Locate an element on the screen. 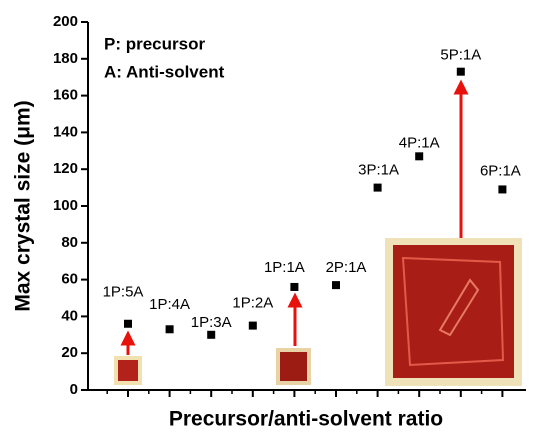  y-tick-label: 180 is located at coordinates (65, 58).